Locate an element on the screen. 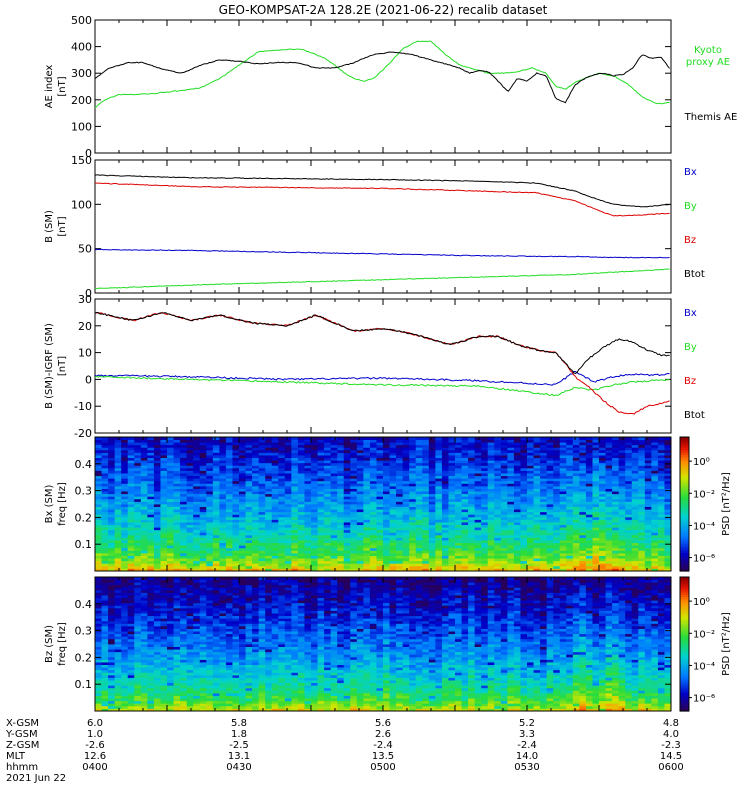  colorbar-tick-label: 10⁻⁴ is located at coordinates (704, 526).